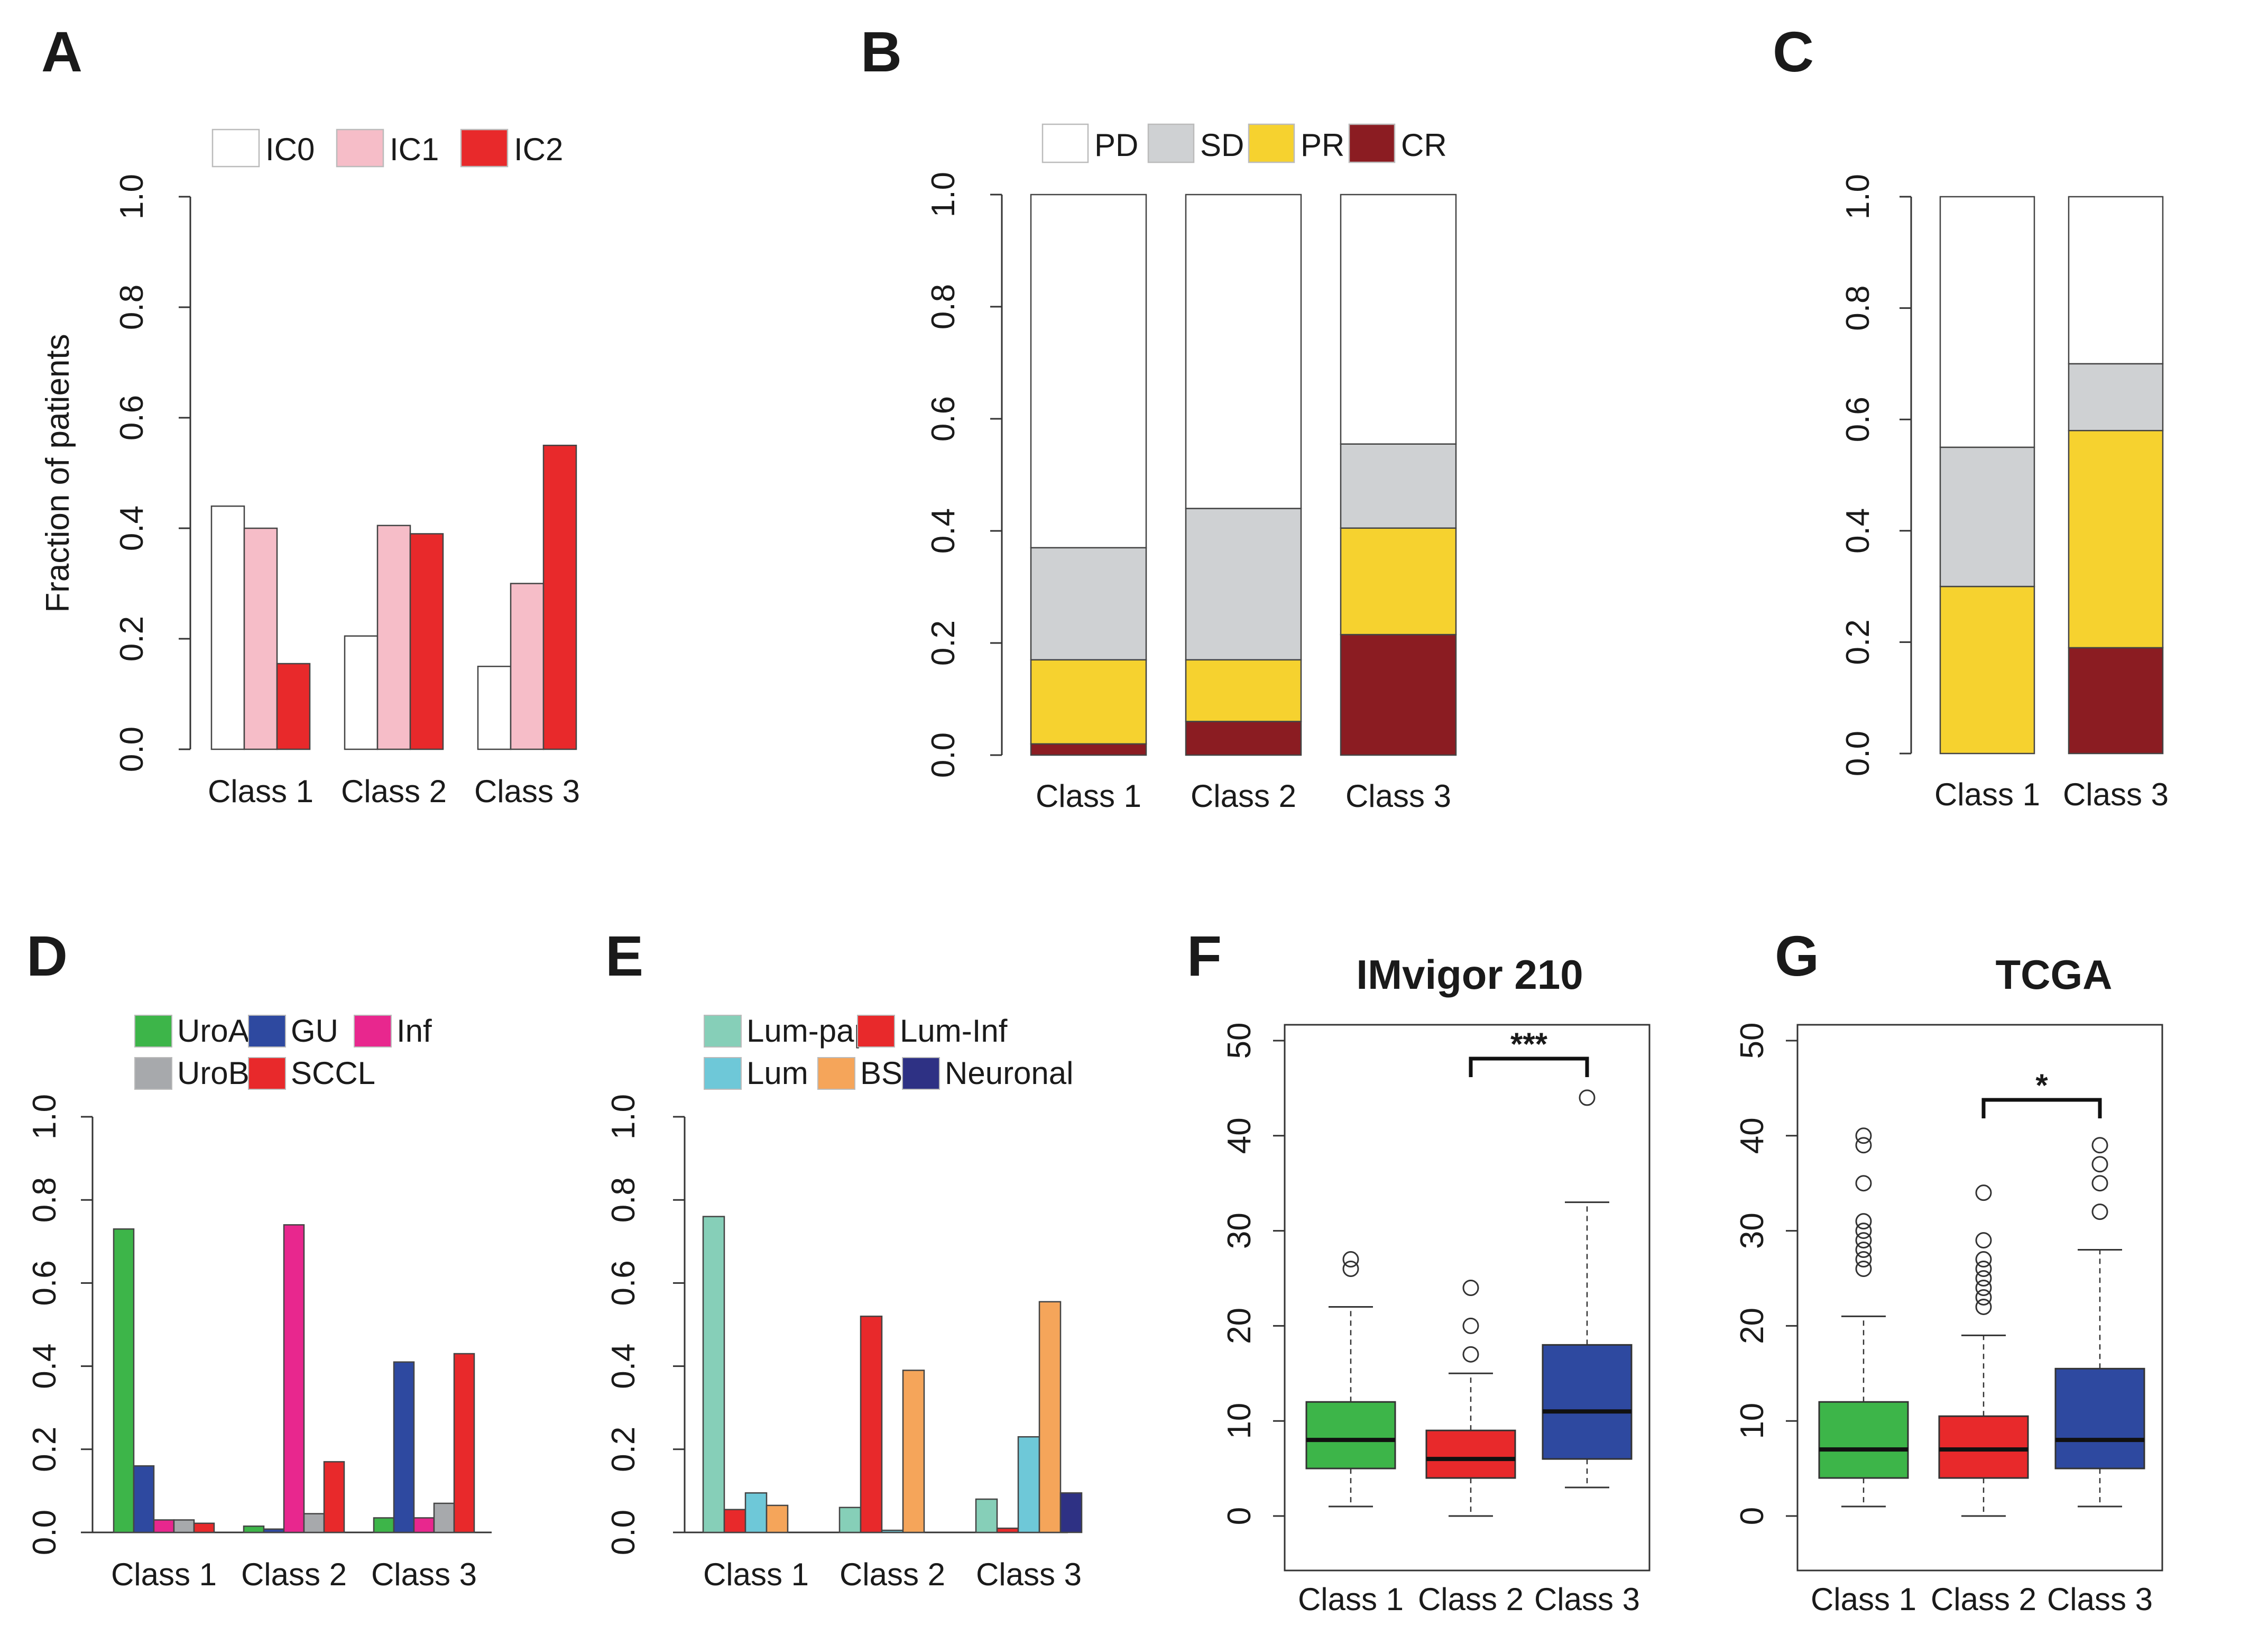 The height and width of the screenshot is (1626, 2268). What do you see at coordinates (1205, 956) in the screenshot?
I see `panel-label-f: F` at bounding box center [1205, 956].